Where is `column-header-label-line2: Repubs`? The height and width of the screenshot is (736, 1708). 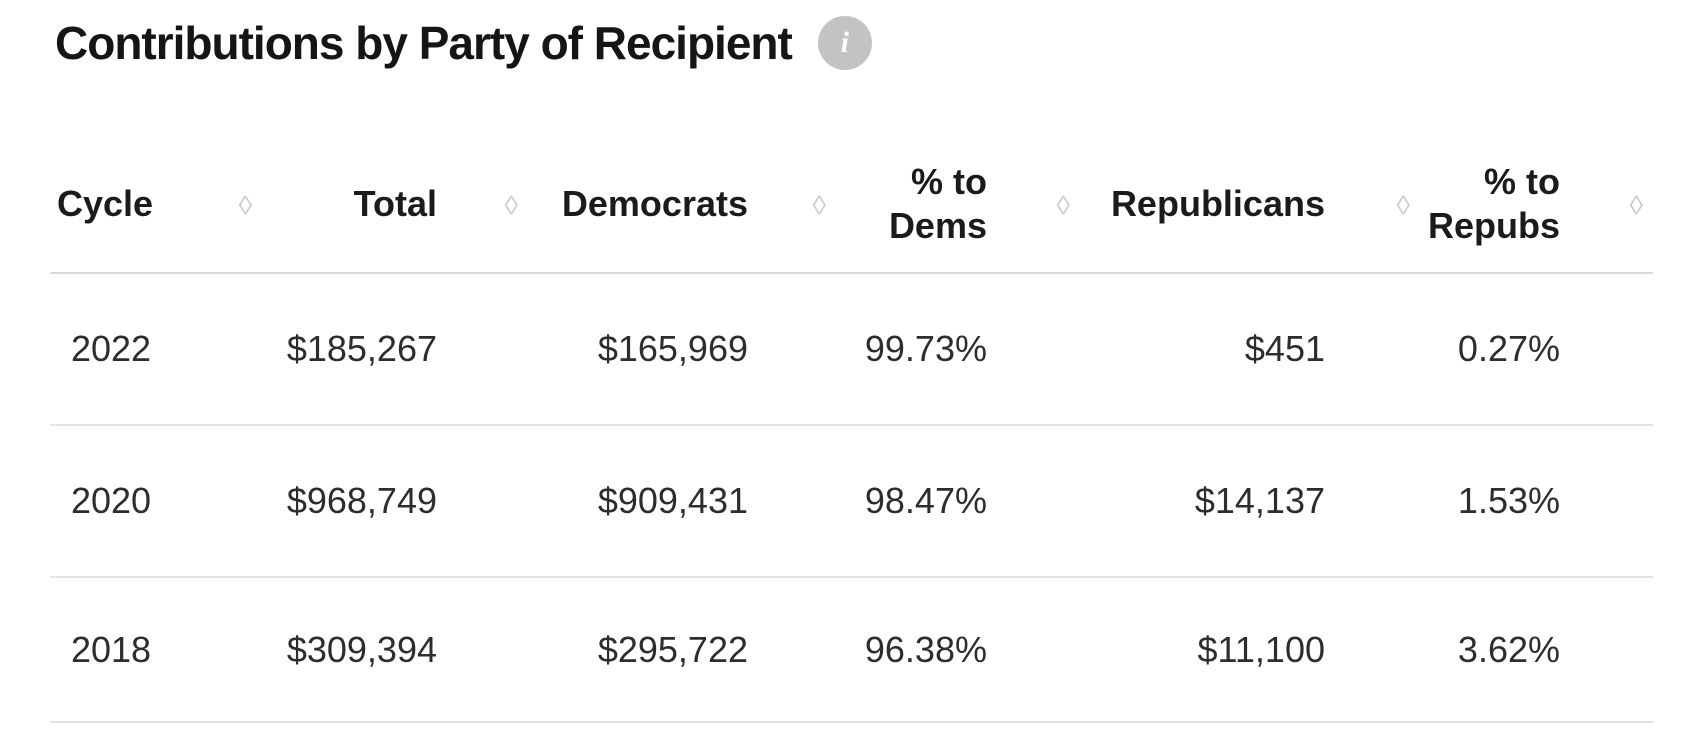 column-header-label-line2: Repubs is located at coordinates (1493, 225).